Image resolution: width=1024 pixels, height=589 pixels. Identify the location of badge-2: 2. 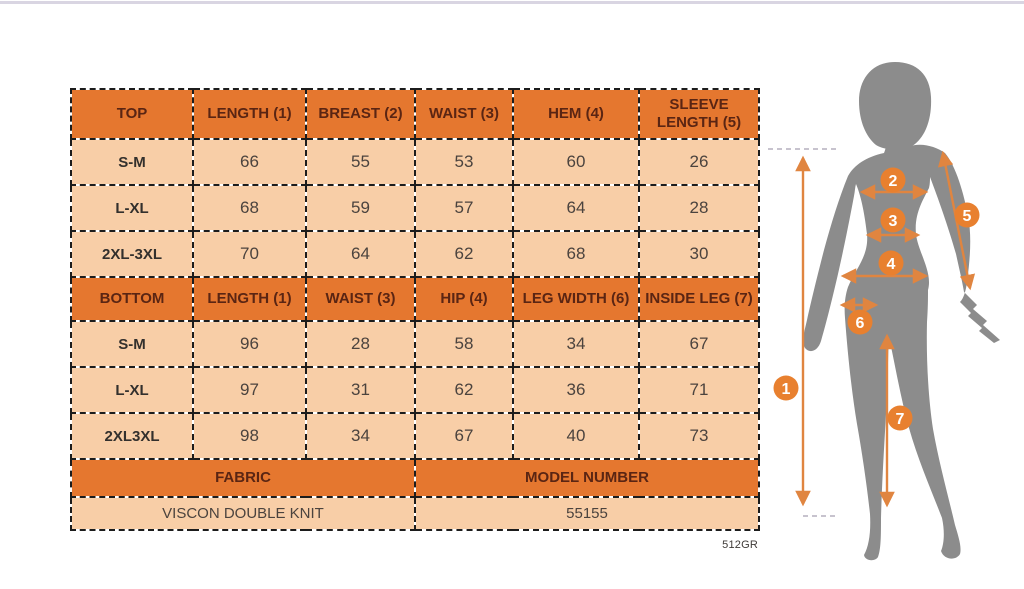
(893, 180).